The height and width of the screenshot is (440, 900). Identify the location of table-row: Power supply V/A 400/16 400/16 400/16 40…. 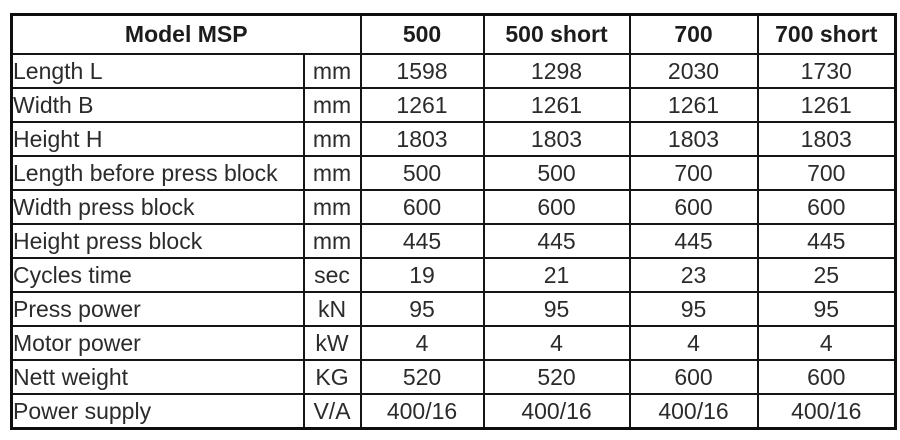
(453, 411).